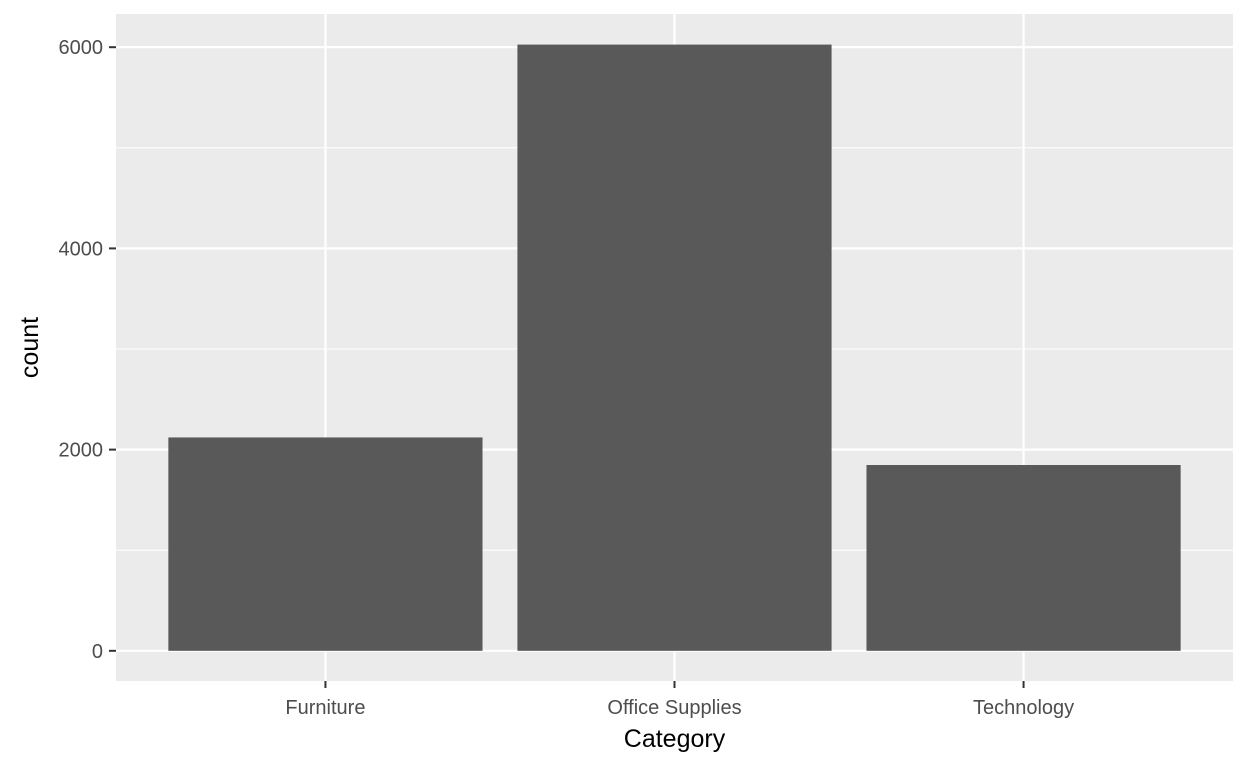  What do you see at coordinates (81, 249) in the screenshot?
I see `y-tick-label: 4000` at bounding box center [81, 249].